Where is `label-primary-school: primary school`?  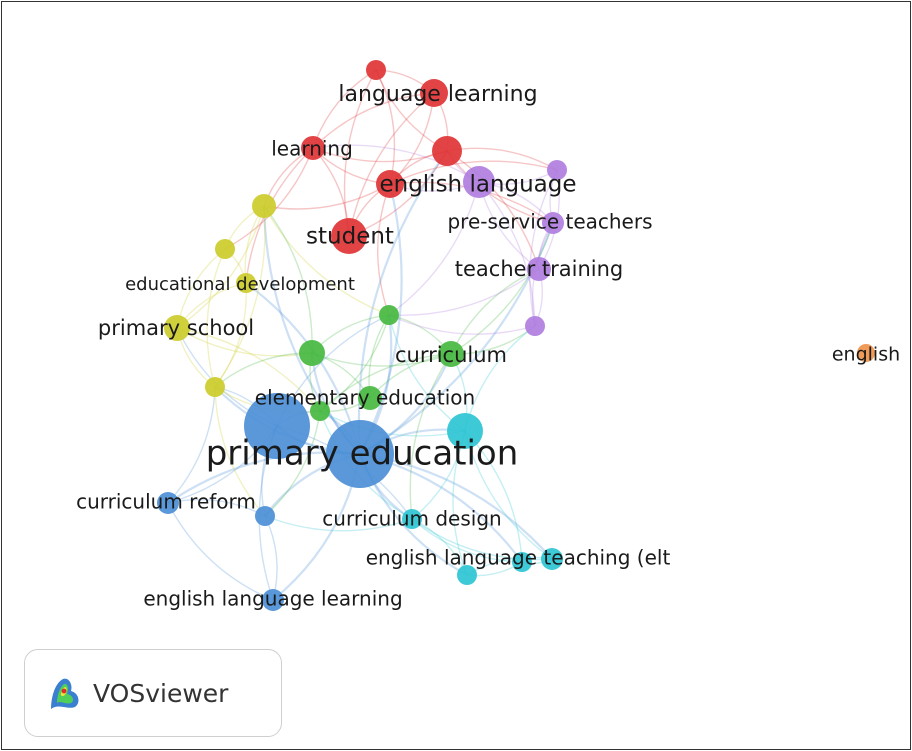
label-primary-school: primary school is located at coordinates (176, 328).